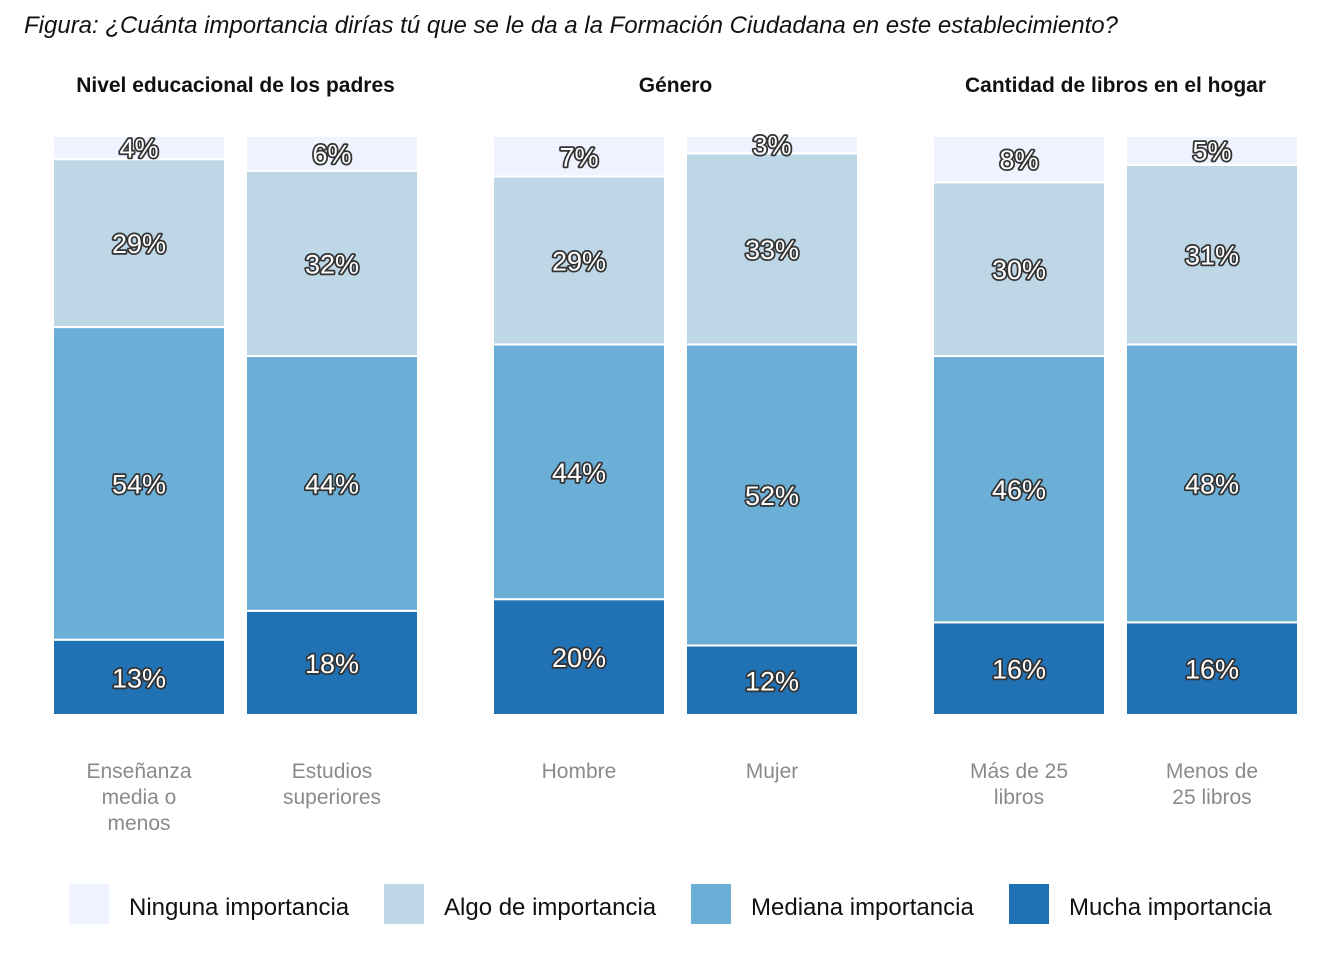  Describe the element at coordinates (550, 907) in the screenshot. I see `legend-label: Algo de importancia` at that location.